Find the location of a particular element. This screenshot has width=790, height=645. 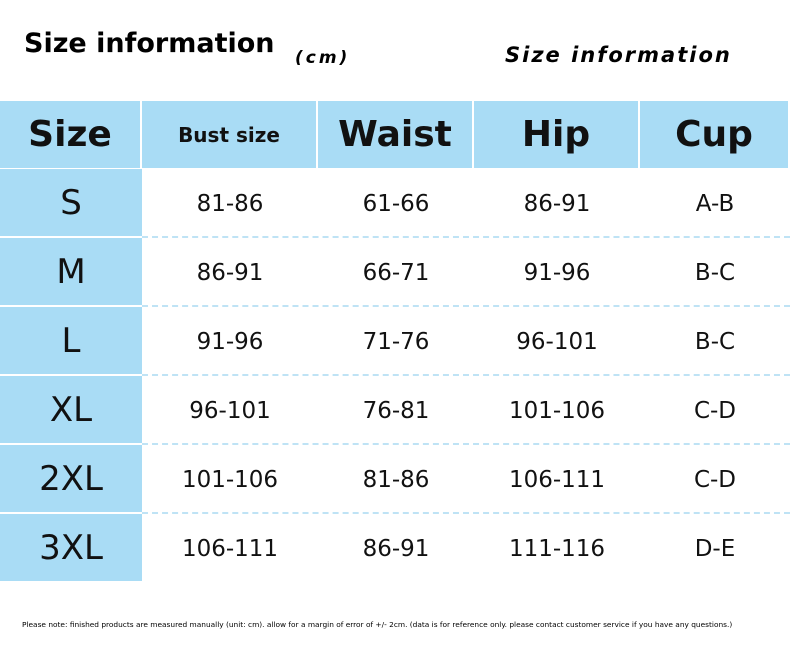

right-title: Size information is located at coordinates (618, 55).